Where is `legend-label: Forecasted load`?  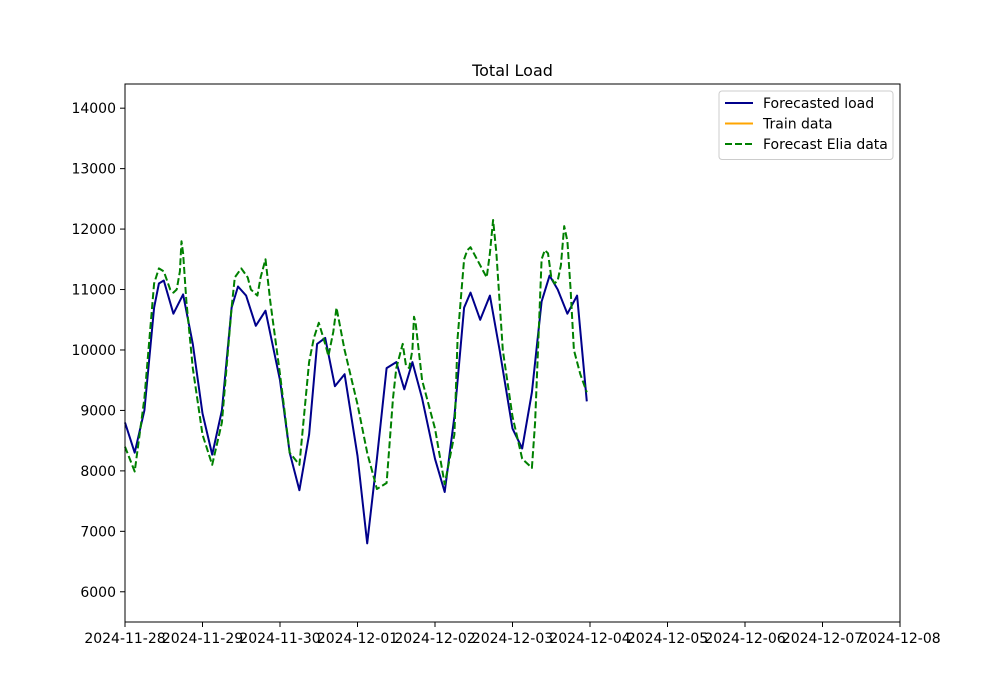 legend-label: Forecasted load is located at coordinates (818, 104).